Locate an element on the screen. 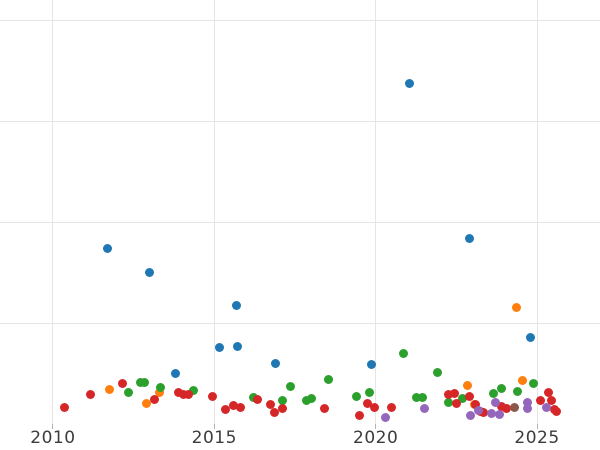  x-tick-label: 2010 is located at coordinates (53, 438).